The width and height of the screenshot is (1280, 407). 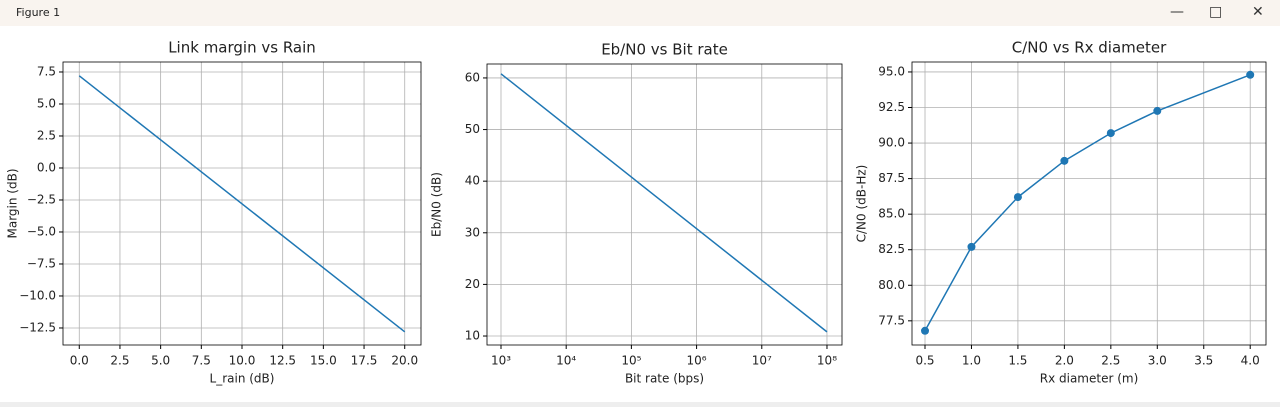 What do you see at coordinates (891, 107) in the screenshot?
I see `y-tick-label: 92.5` at bounding box center [891, 107].